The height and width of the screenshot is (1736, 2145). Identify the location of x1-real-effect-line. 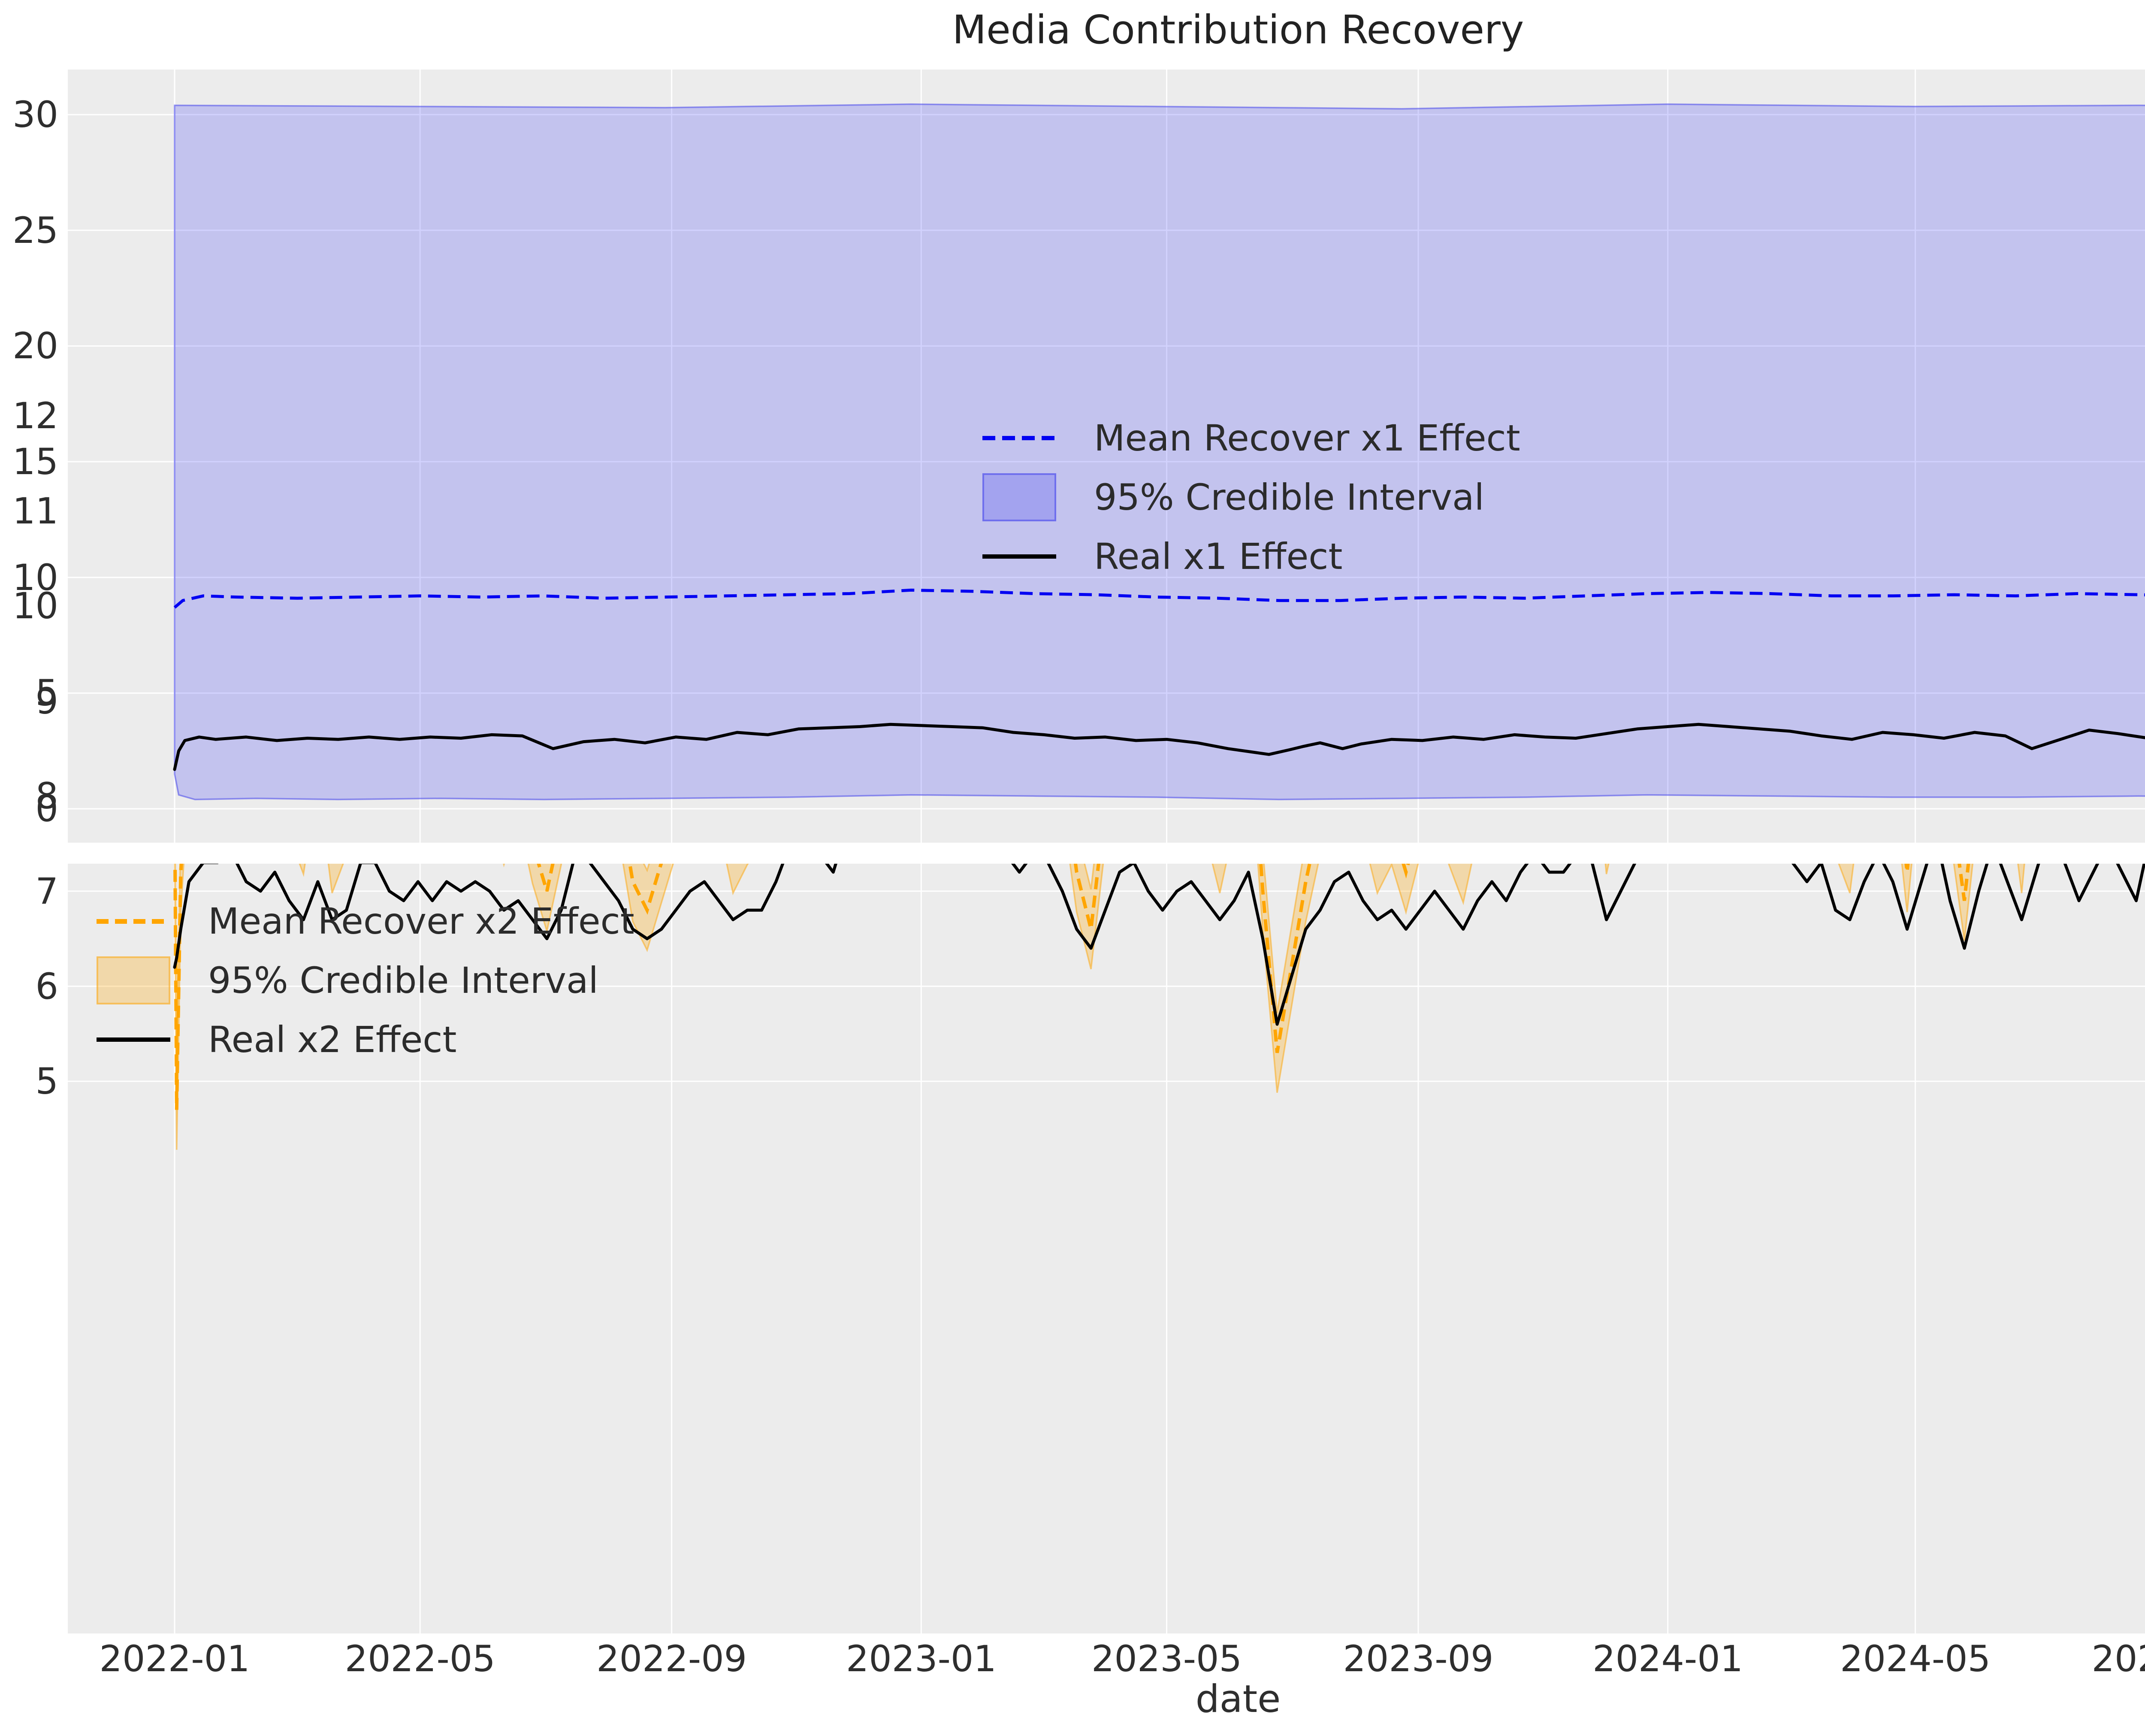
(1159, 747).